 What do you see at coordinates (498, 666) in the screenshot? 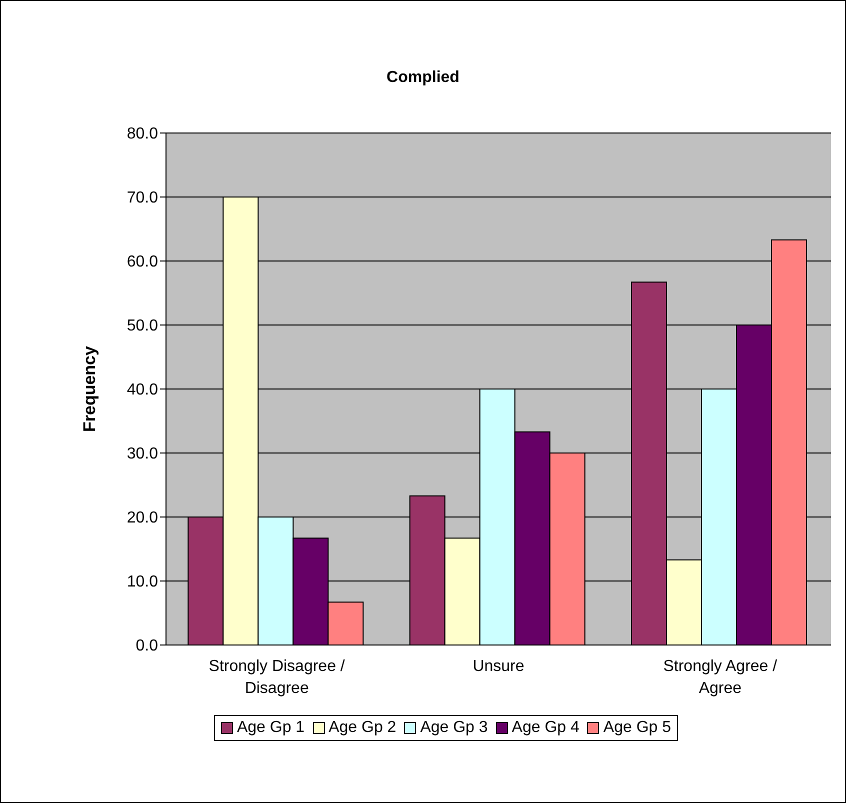
I see `x-tick-label: Unsure` at bounding box center [498, 666].